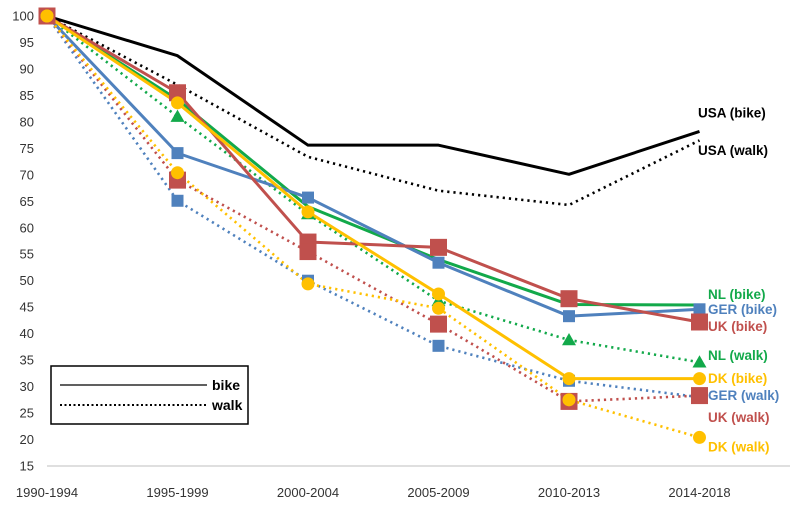 The height and width of the screenshot is (522, 803). What do you see at coordinates (743, 395) in the screenshot?
I see `end-label-ger-walk: GER (walk)` at bounding box center [743, 395].